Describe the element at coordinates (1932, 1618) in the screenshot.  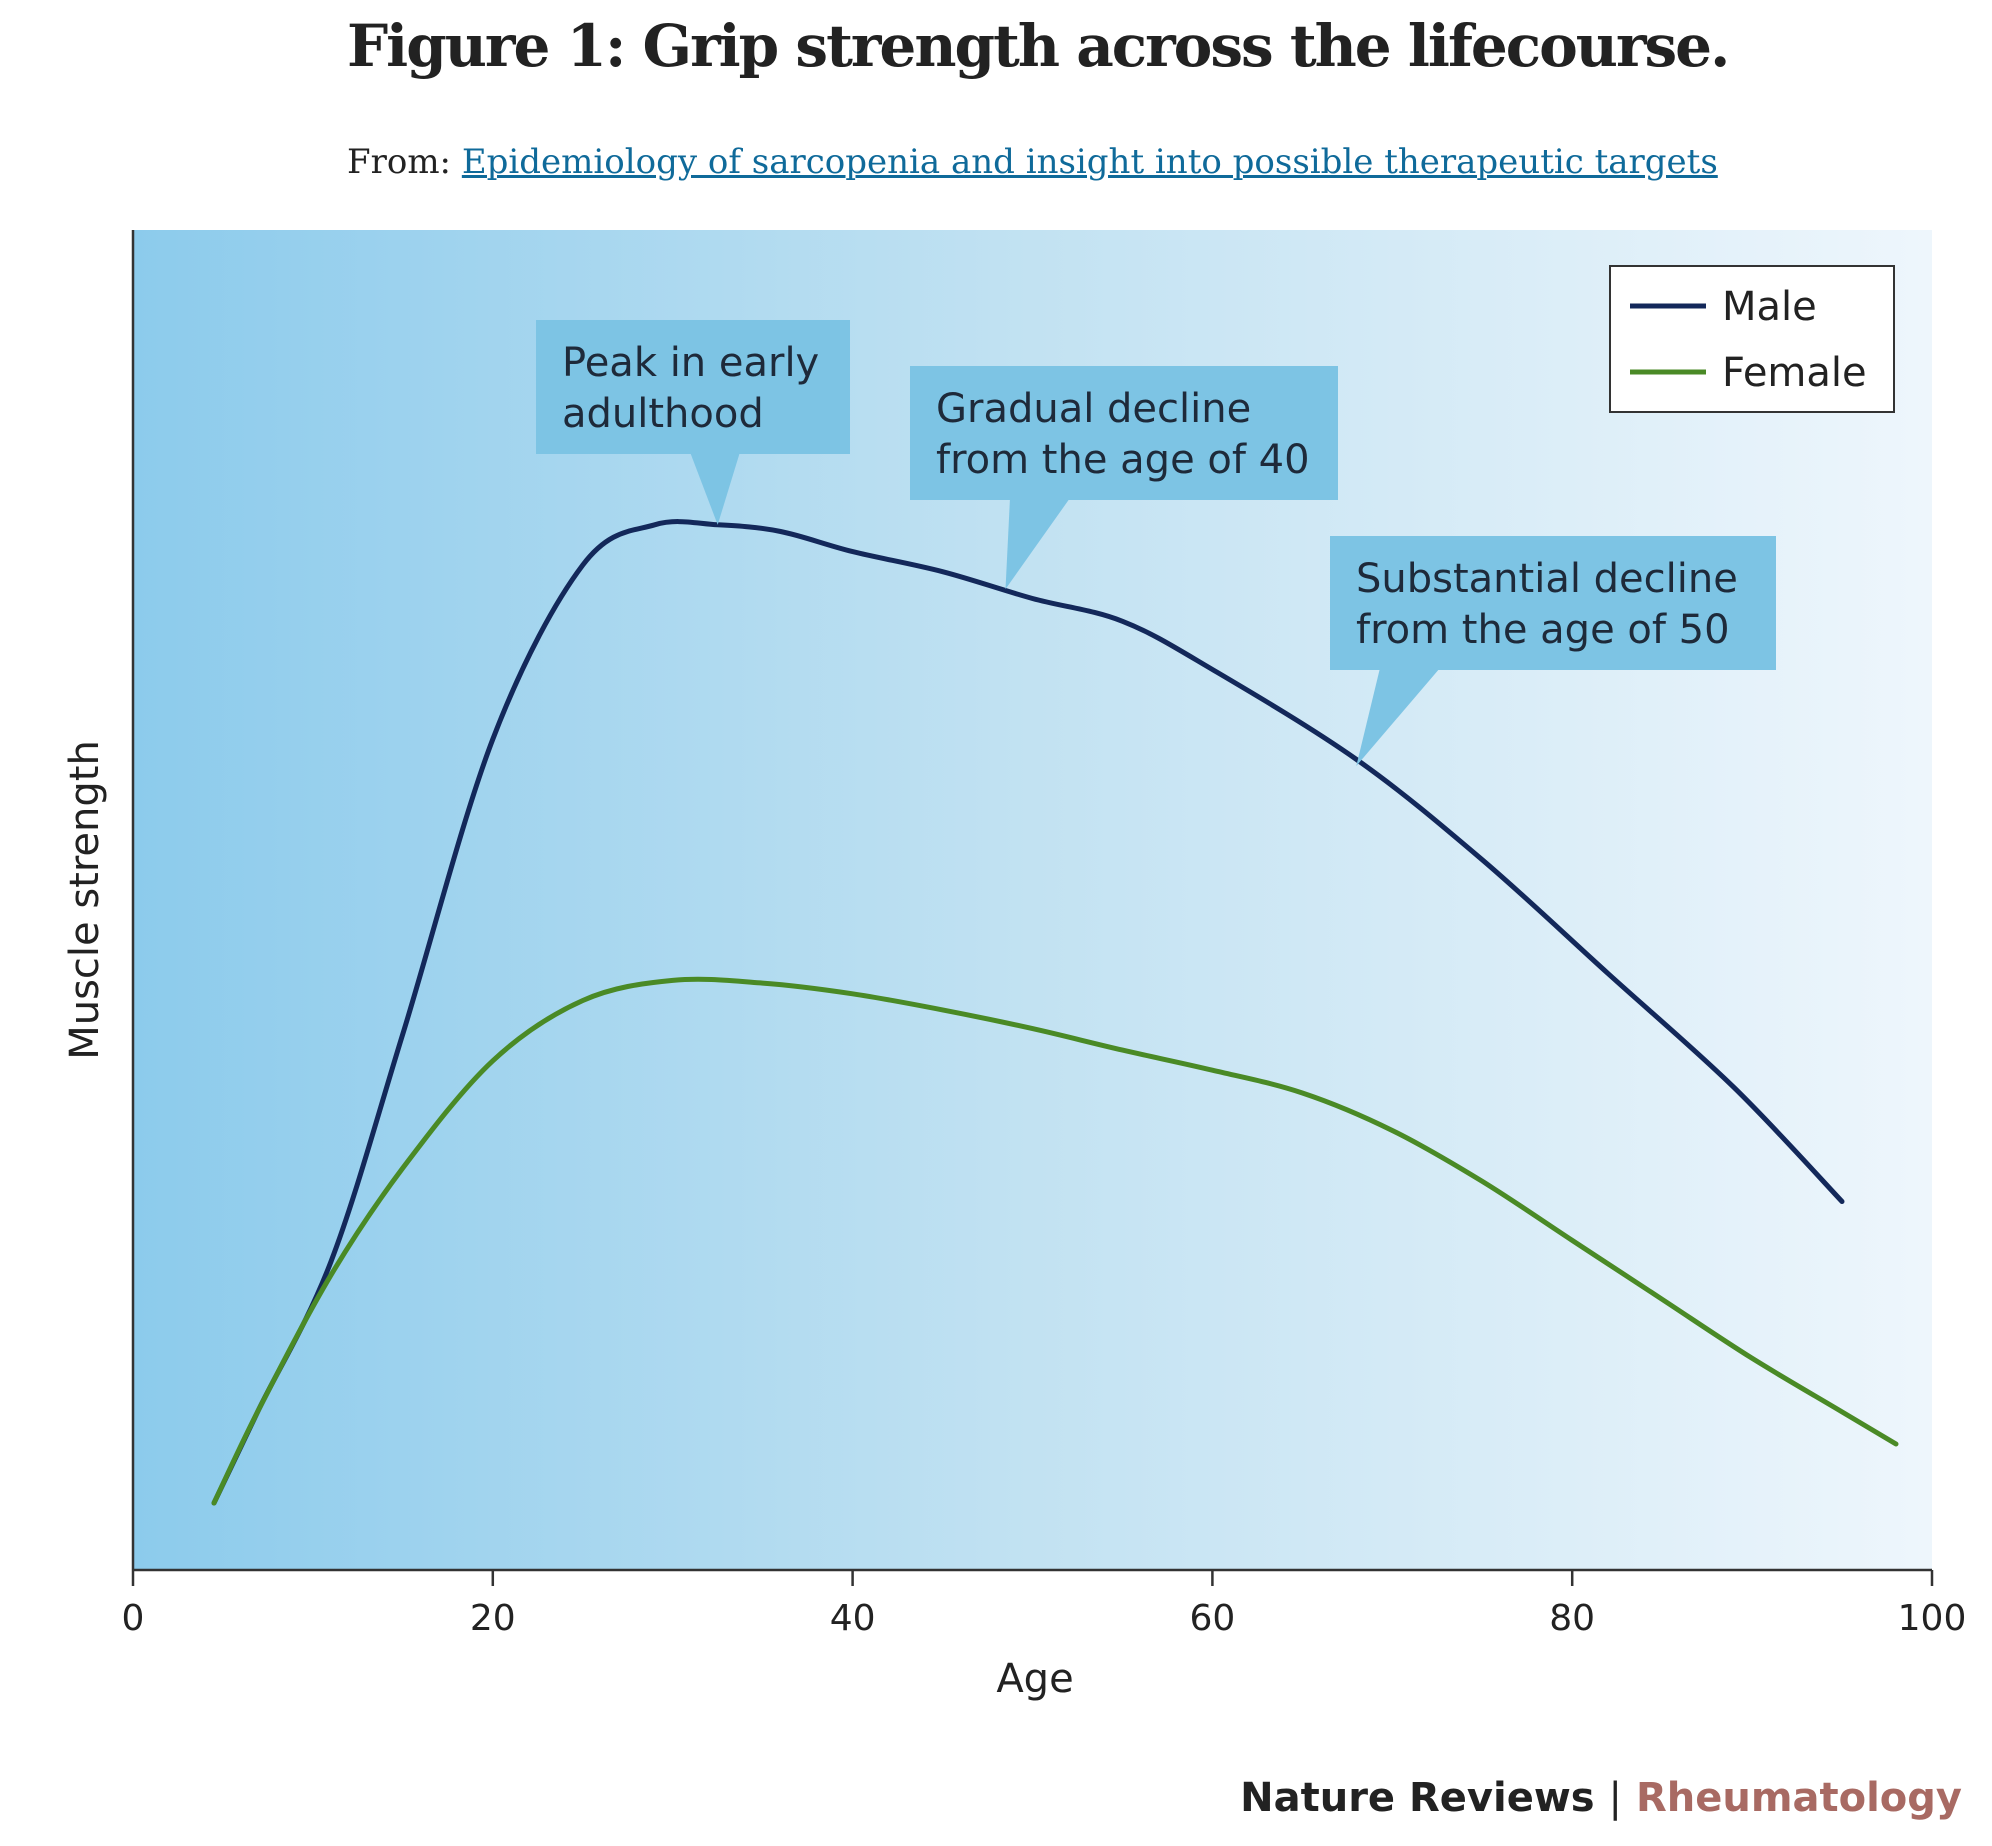
I see `x-tick-label-100: 100` at that location.